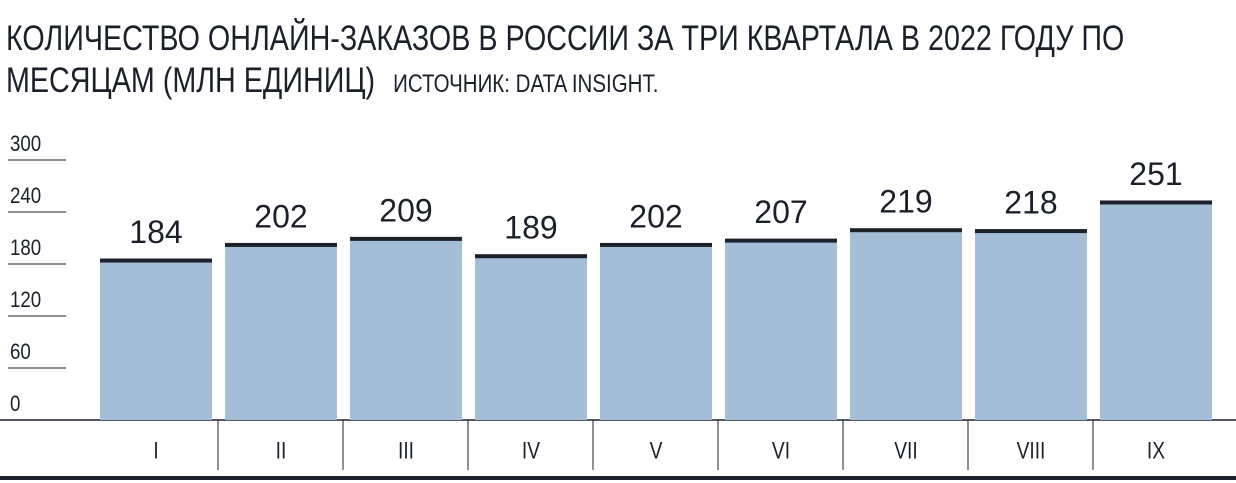 The height and width of the screenshot is (483, 1236). I want to click on value-label: 219, so click(905, 202).